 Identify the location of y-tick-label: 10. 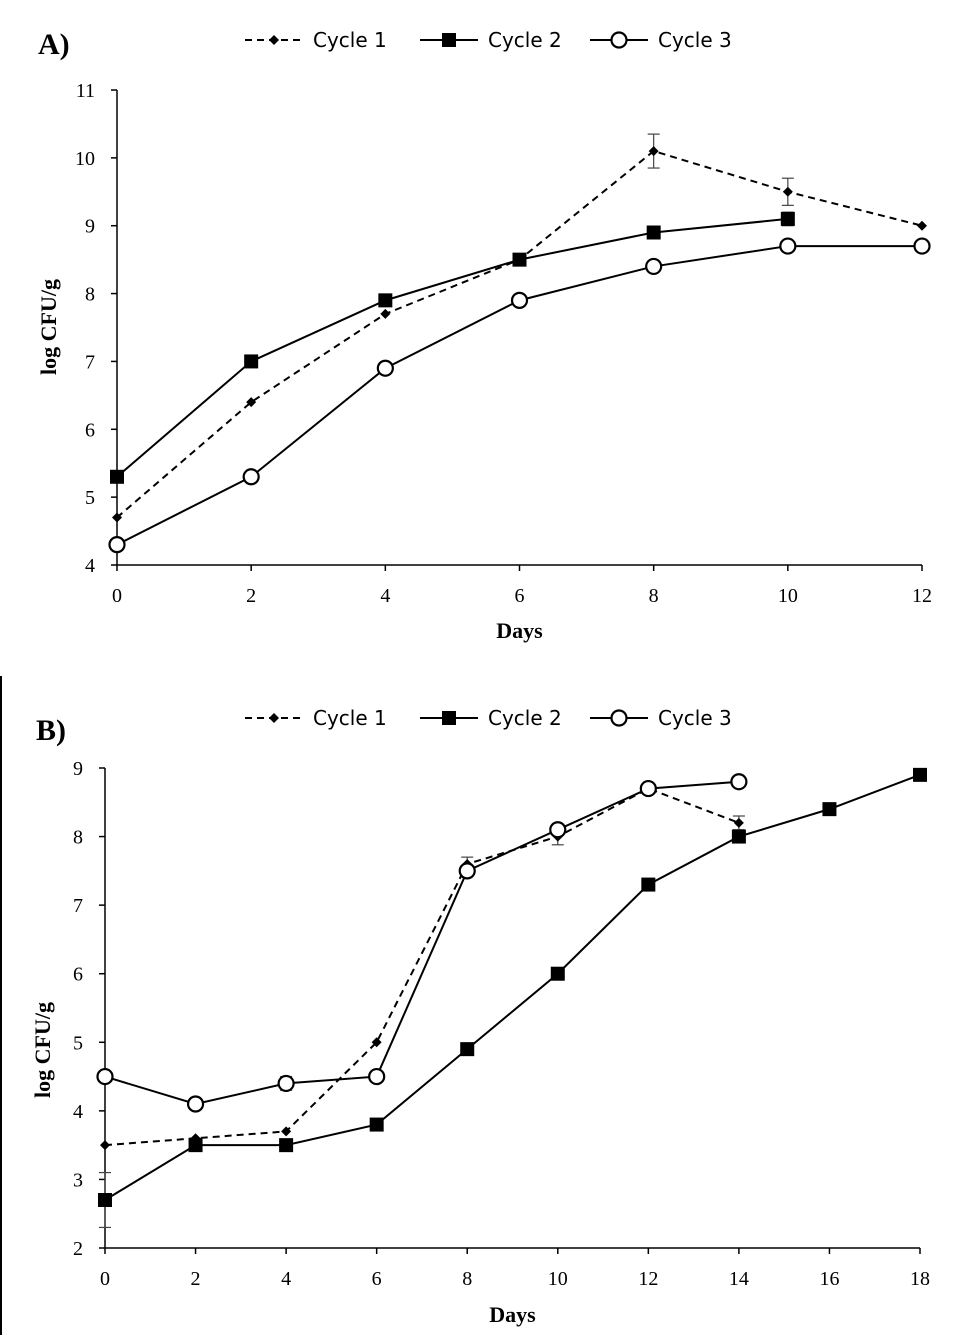
(85, 159).